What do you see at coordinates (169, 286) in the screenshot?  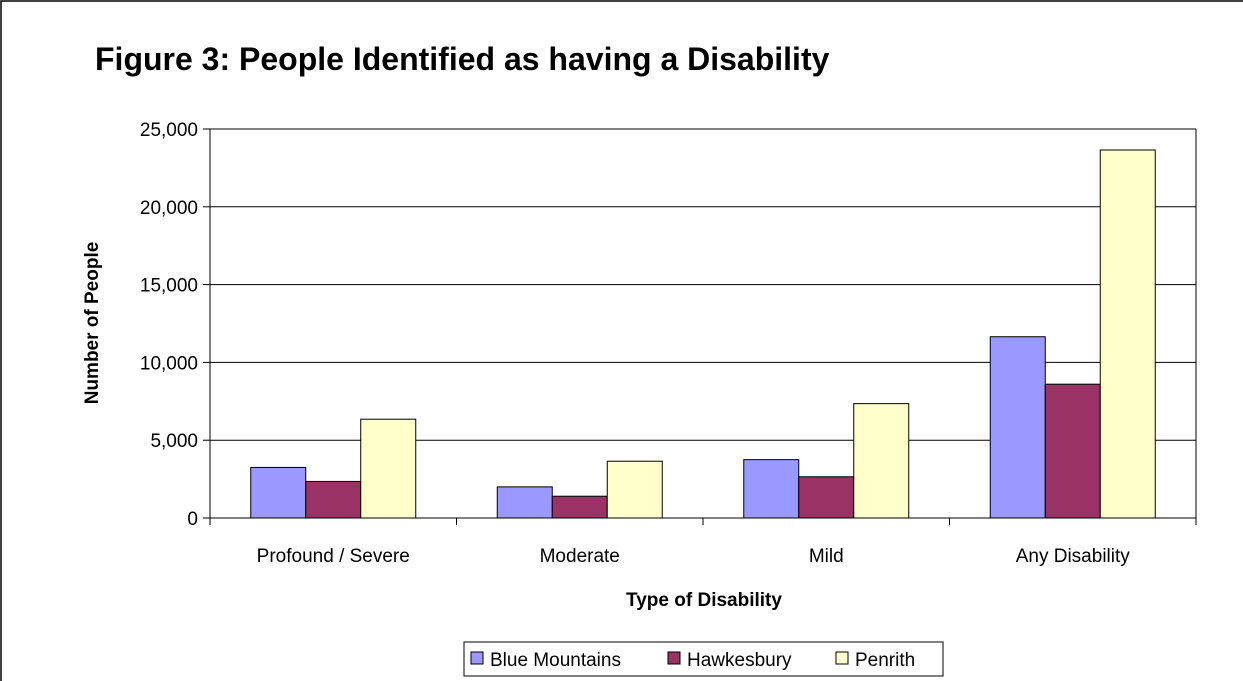 I see `y-tick-label: 15,000` at bounding box center [169, 286].